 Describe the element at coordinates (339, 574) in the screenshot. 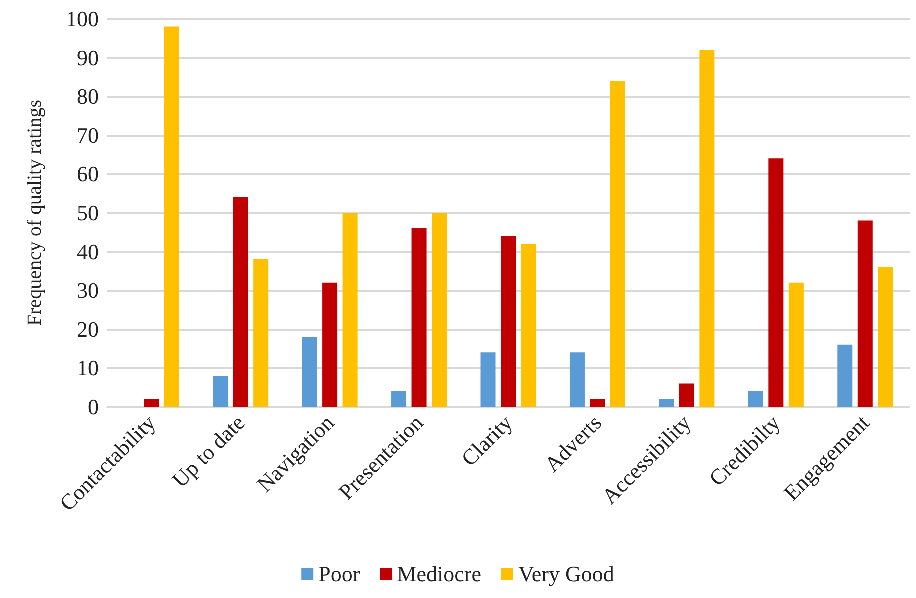

I see `legend-label: Poor` at that location.